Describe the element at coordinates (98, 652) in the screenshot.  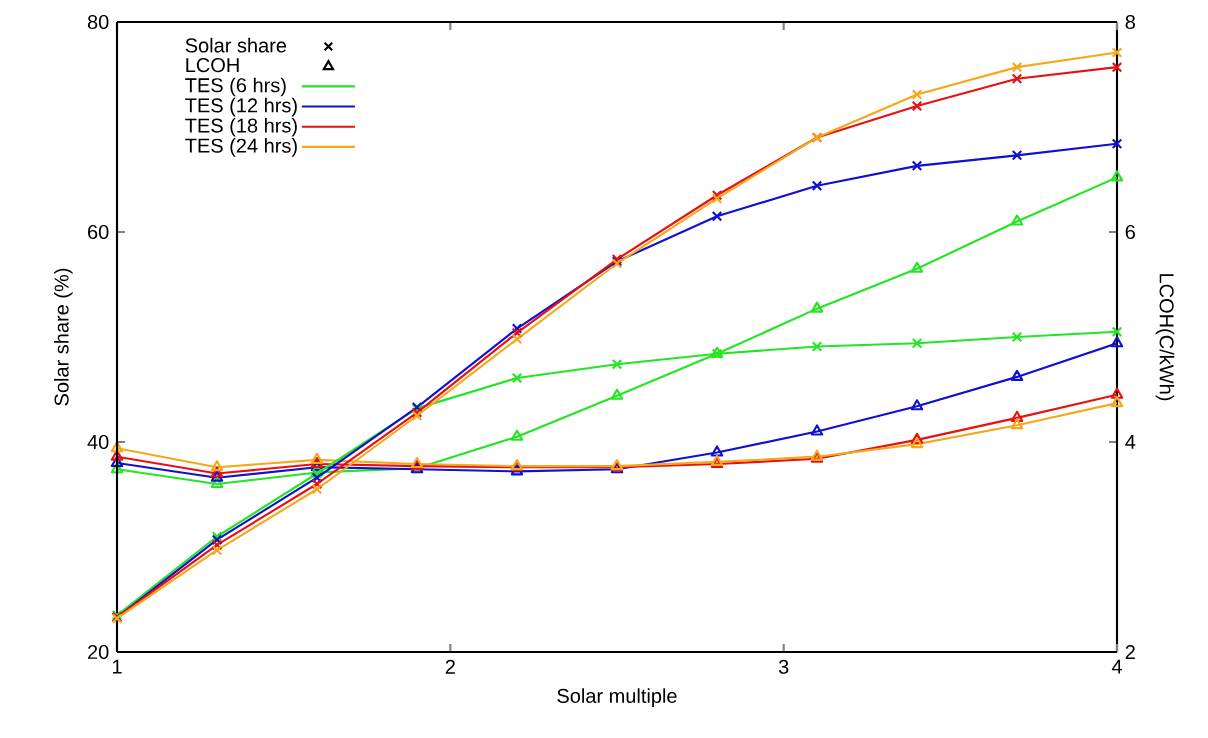
I see `y-tick-label: 20` at that location.